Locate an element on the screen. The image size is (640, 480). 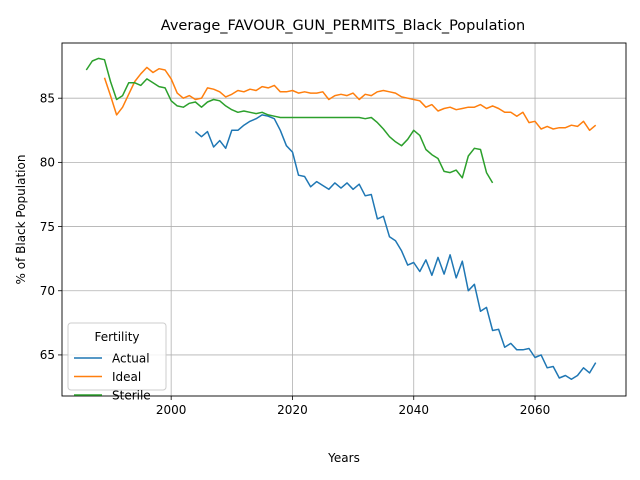
x-tick-label: 2060 is located at coordinates (535, 410).